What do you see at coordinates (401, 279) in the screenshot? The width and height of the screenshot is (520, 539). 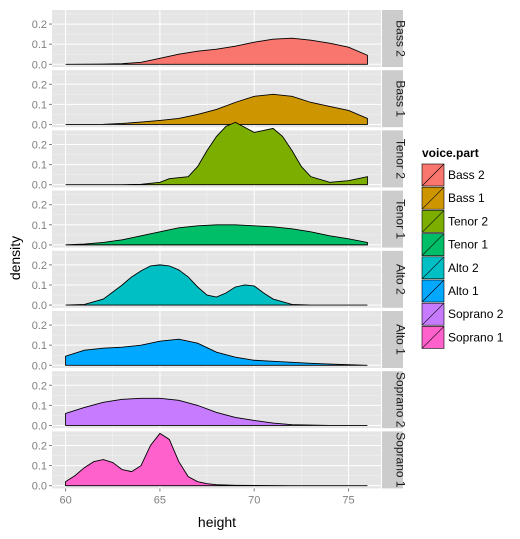 I see `facet-strip-label: Alto 2` at bounding box center [401, 279].